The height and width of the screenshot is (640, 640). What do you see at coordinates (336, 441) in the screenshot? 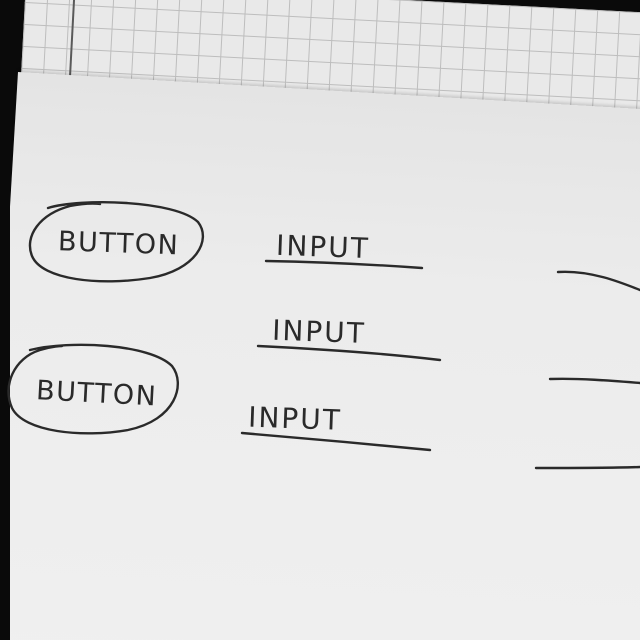
I see `input-3-underline` at bounding box center [336, 441].